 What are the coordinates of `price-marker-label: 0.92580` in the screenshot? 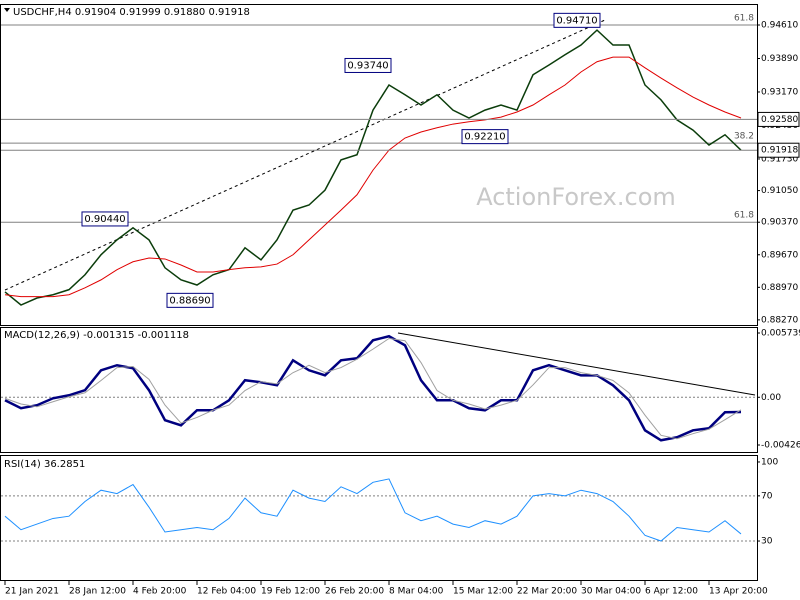 It's located at (779, 120).